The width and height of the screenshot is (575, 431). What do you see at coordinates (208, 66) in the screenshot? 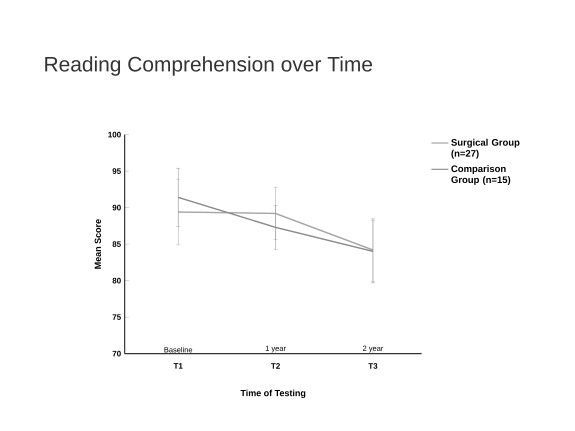
I see `chart-title: Reading Comprehension over Time` at bounding box center [208, 66].